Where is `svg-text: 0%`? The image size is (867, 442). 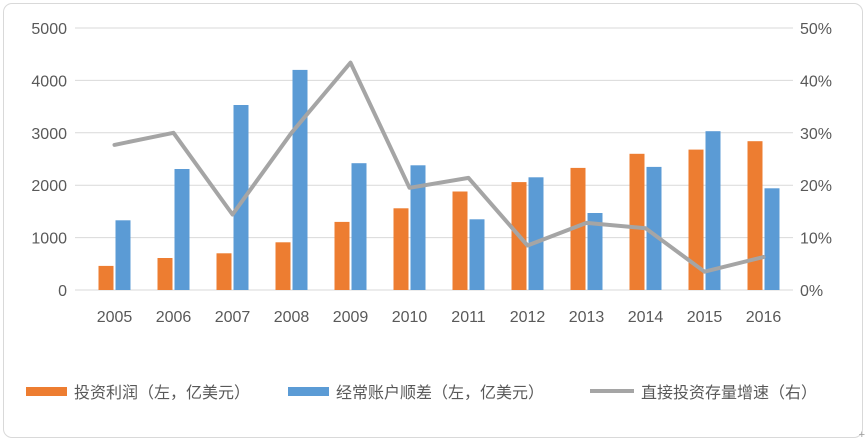 svg-text: 0% is located at coordinates (811, 291).